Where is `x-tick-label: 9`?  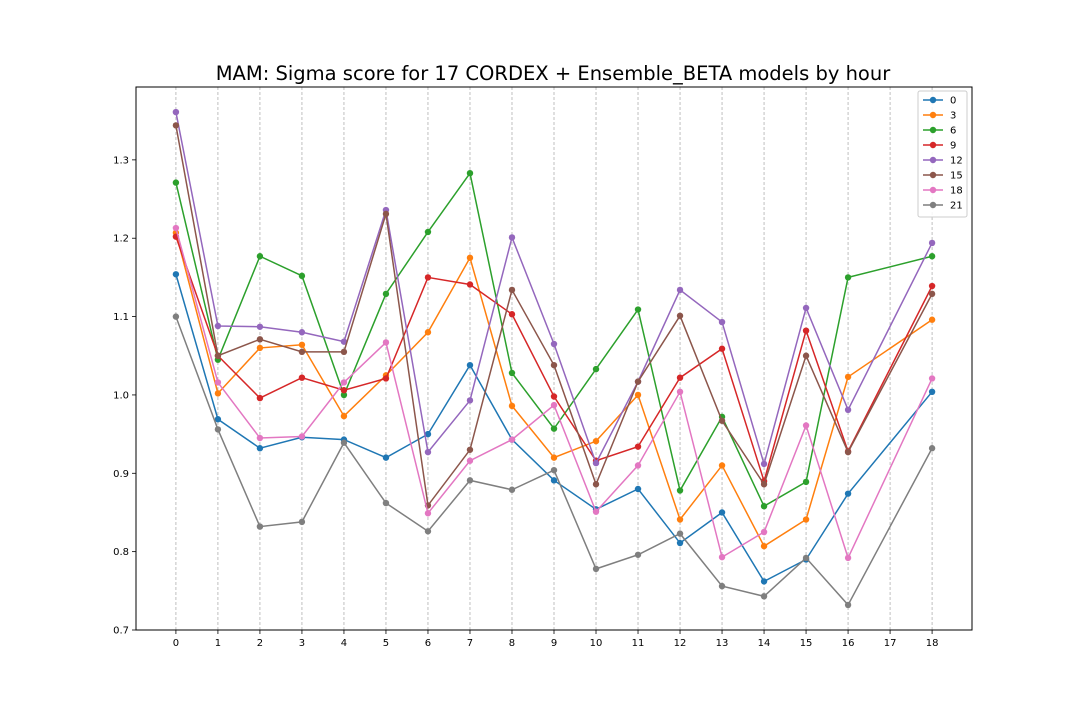 x-tick-label: 9 is located at coordinates (554, 643).